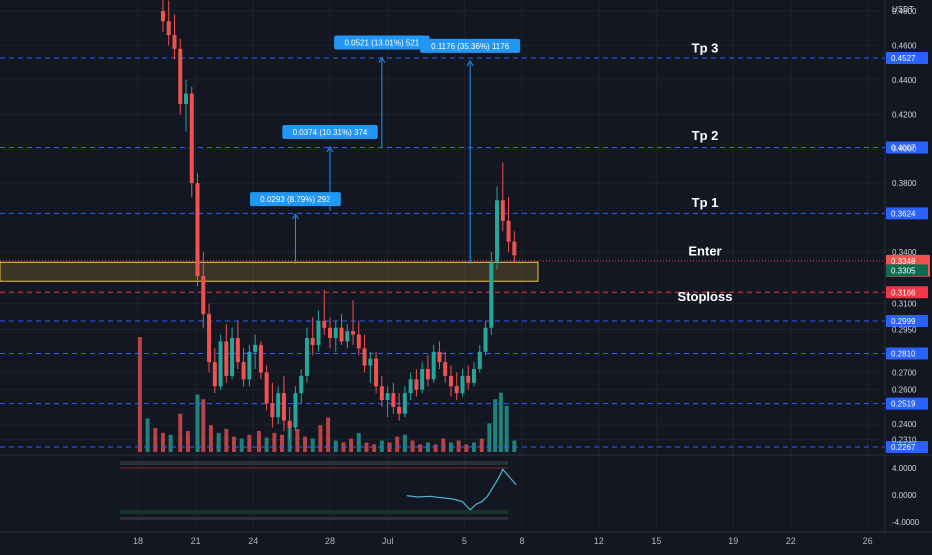 The image size is (932, 555). Describe the element at coordinates (904, 45) in the screenshot. I see `price-tick-label: 0.4600` at that location.